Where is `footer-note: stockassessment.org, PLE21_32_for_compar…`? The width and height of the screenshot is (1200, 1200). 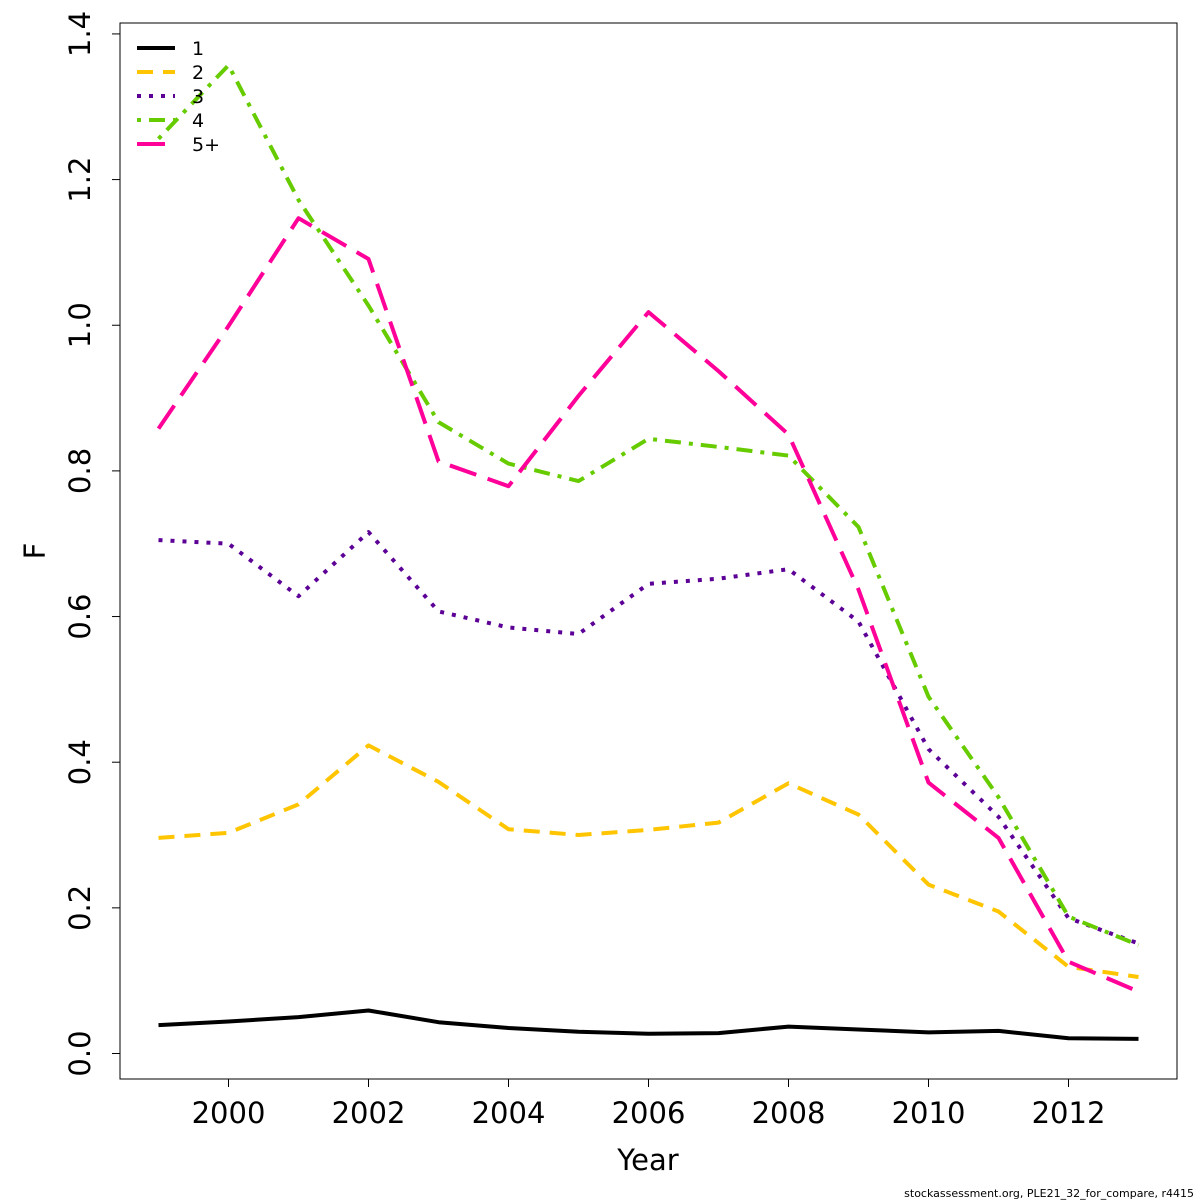
footer-note: stockassessment.org, PLE21_32_for_compar… is located at coordinates (1049, 1193).